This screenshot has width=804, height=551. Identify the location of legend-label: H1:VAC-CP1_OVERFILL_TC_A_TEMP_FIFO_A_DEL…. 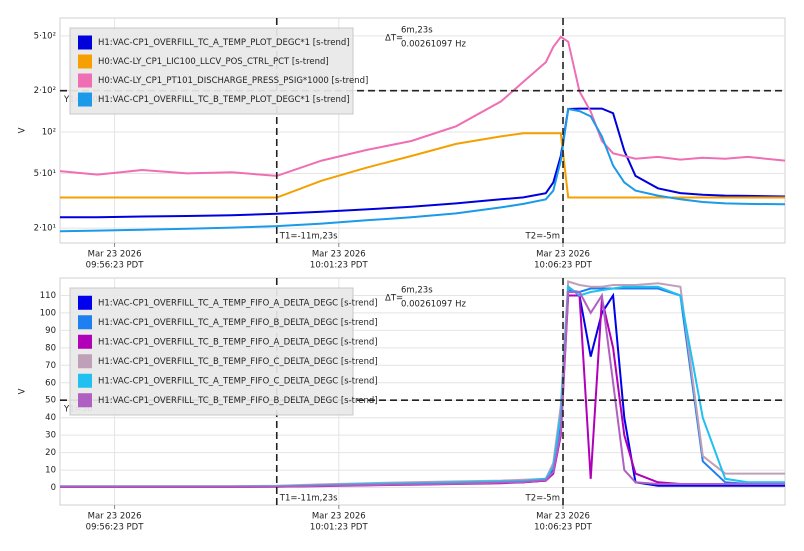
(238, 303).